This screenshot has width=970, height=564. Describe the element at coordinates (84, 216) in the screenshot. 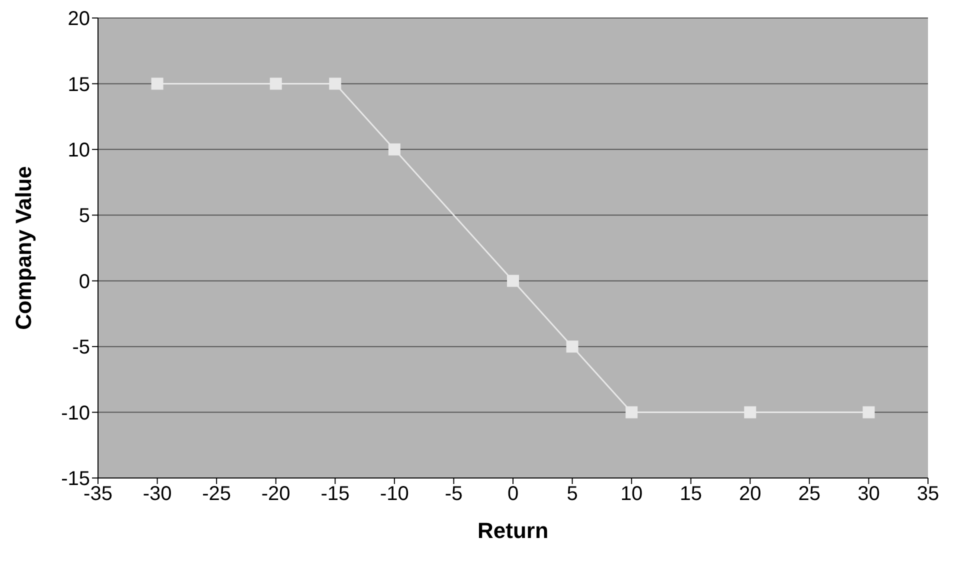

I see `y-tick-label: 5` at that location.